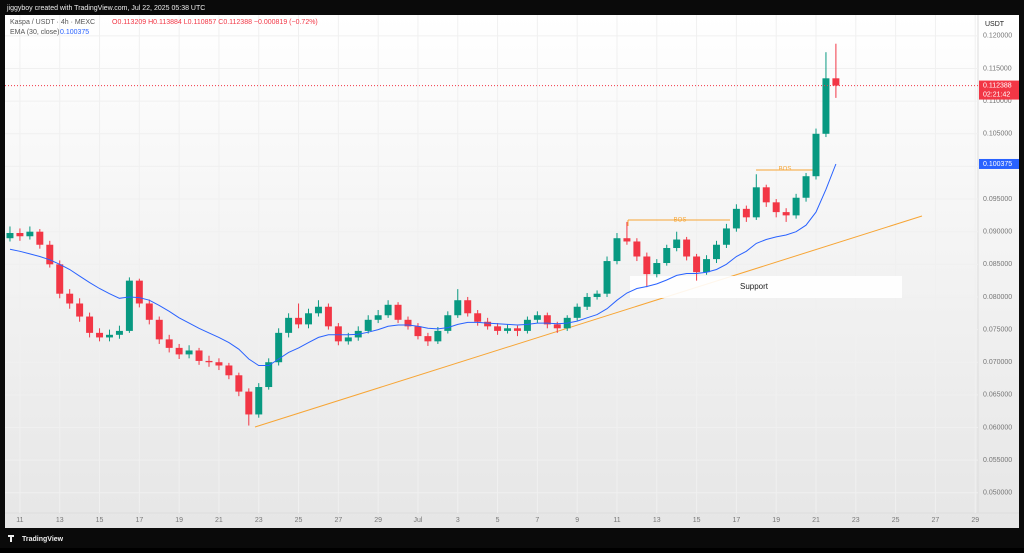 The image size is (1024, 553). I want to click on support-zone, so click(766, 287).